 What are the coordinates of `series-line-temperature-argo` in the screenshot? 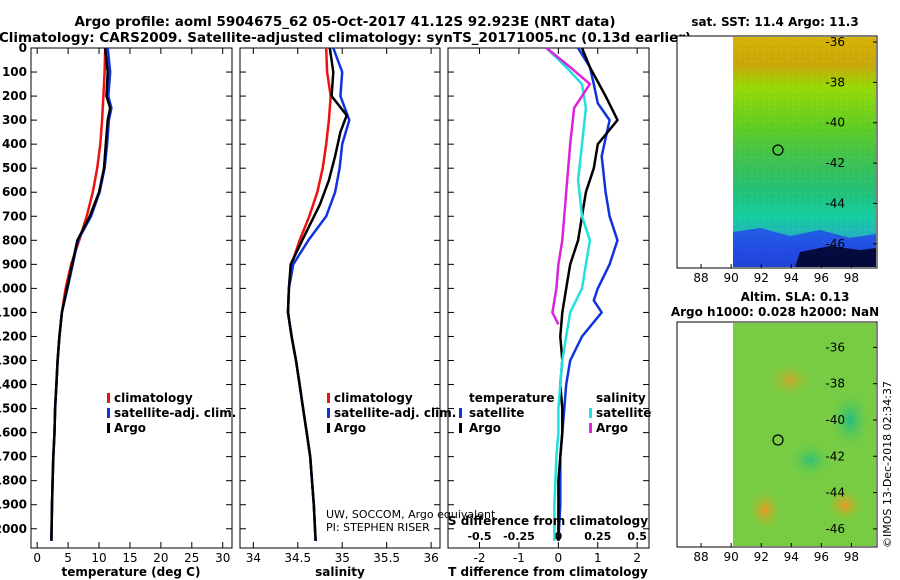 It's located at (588, 294).